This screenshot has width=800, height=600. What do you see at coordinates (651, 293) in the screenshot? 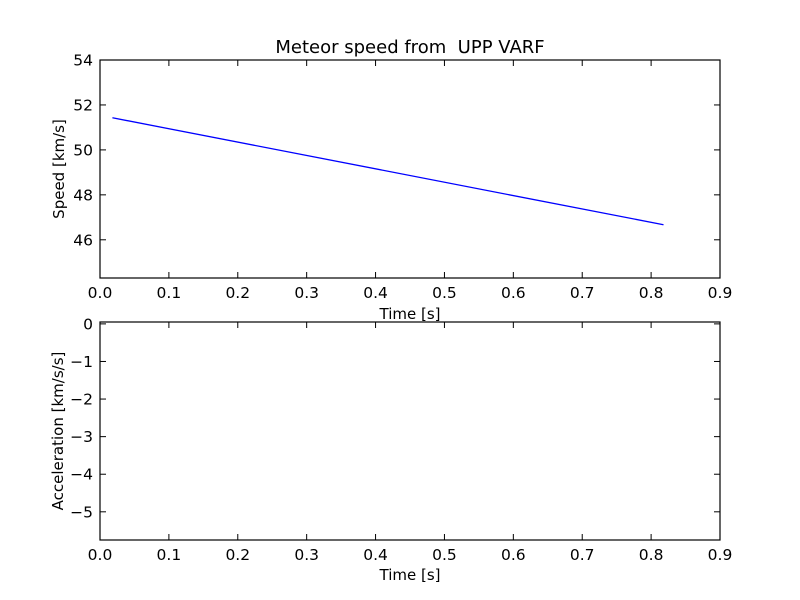
I see `speed-x-tick-label: 0.8` at bounding box center [651, 293].